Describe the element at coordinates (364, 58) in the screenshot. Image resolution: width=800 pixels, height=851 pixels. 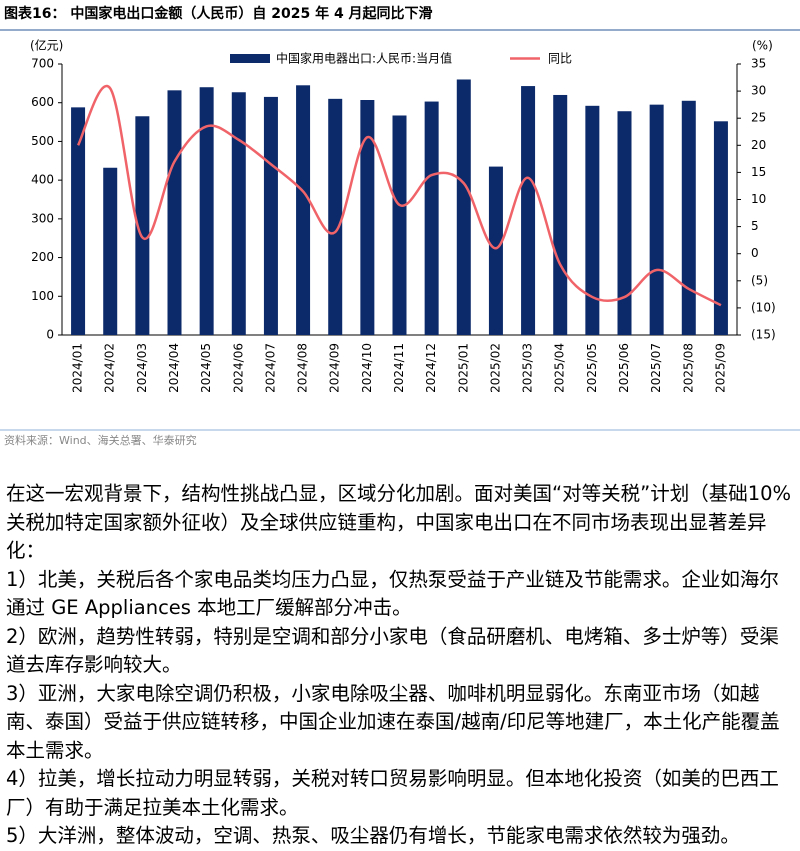
I see `legend-label: 中国家用电器出口:人民币:当月值` at that location.